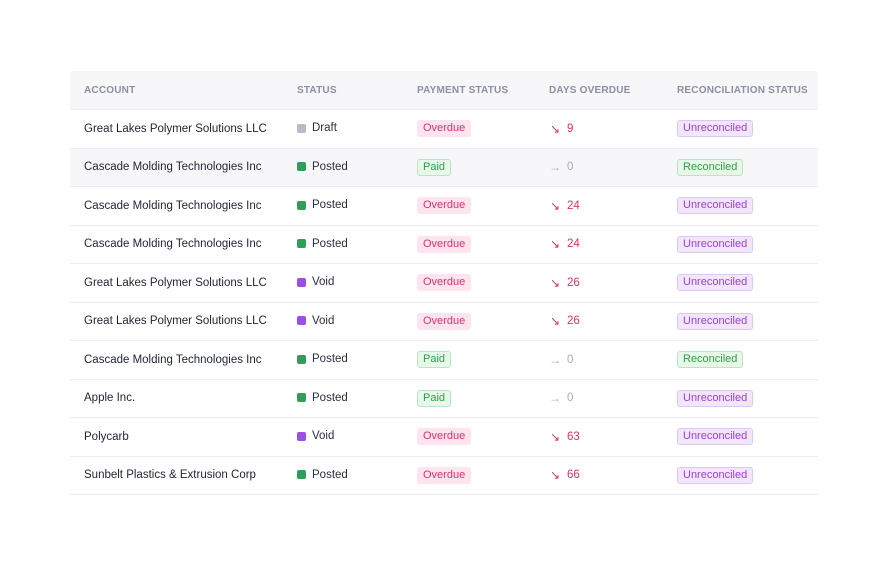 This screenshot has width=877, height=570. Describe the element at coordinates (570, 128) in the screenshot. I see `days-overdue-value: 9` at that location.